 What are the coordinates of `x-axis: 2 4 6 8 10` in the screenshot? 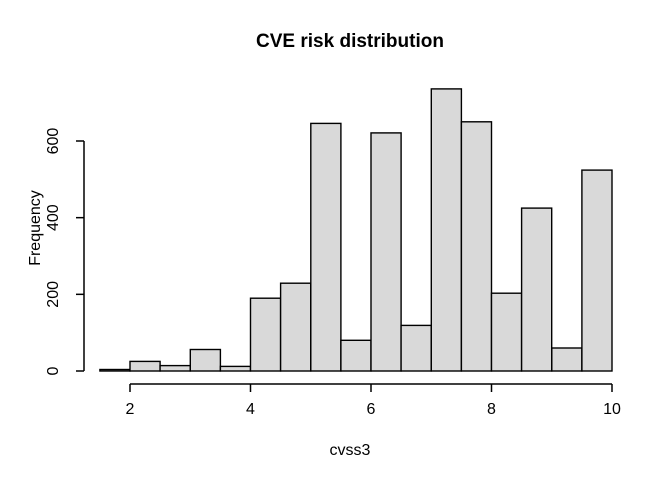 It's located at (373, 400).